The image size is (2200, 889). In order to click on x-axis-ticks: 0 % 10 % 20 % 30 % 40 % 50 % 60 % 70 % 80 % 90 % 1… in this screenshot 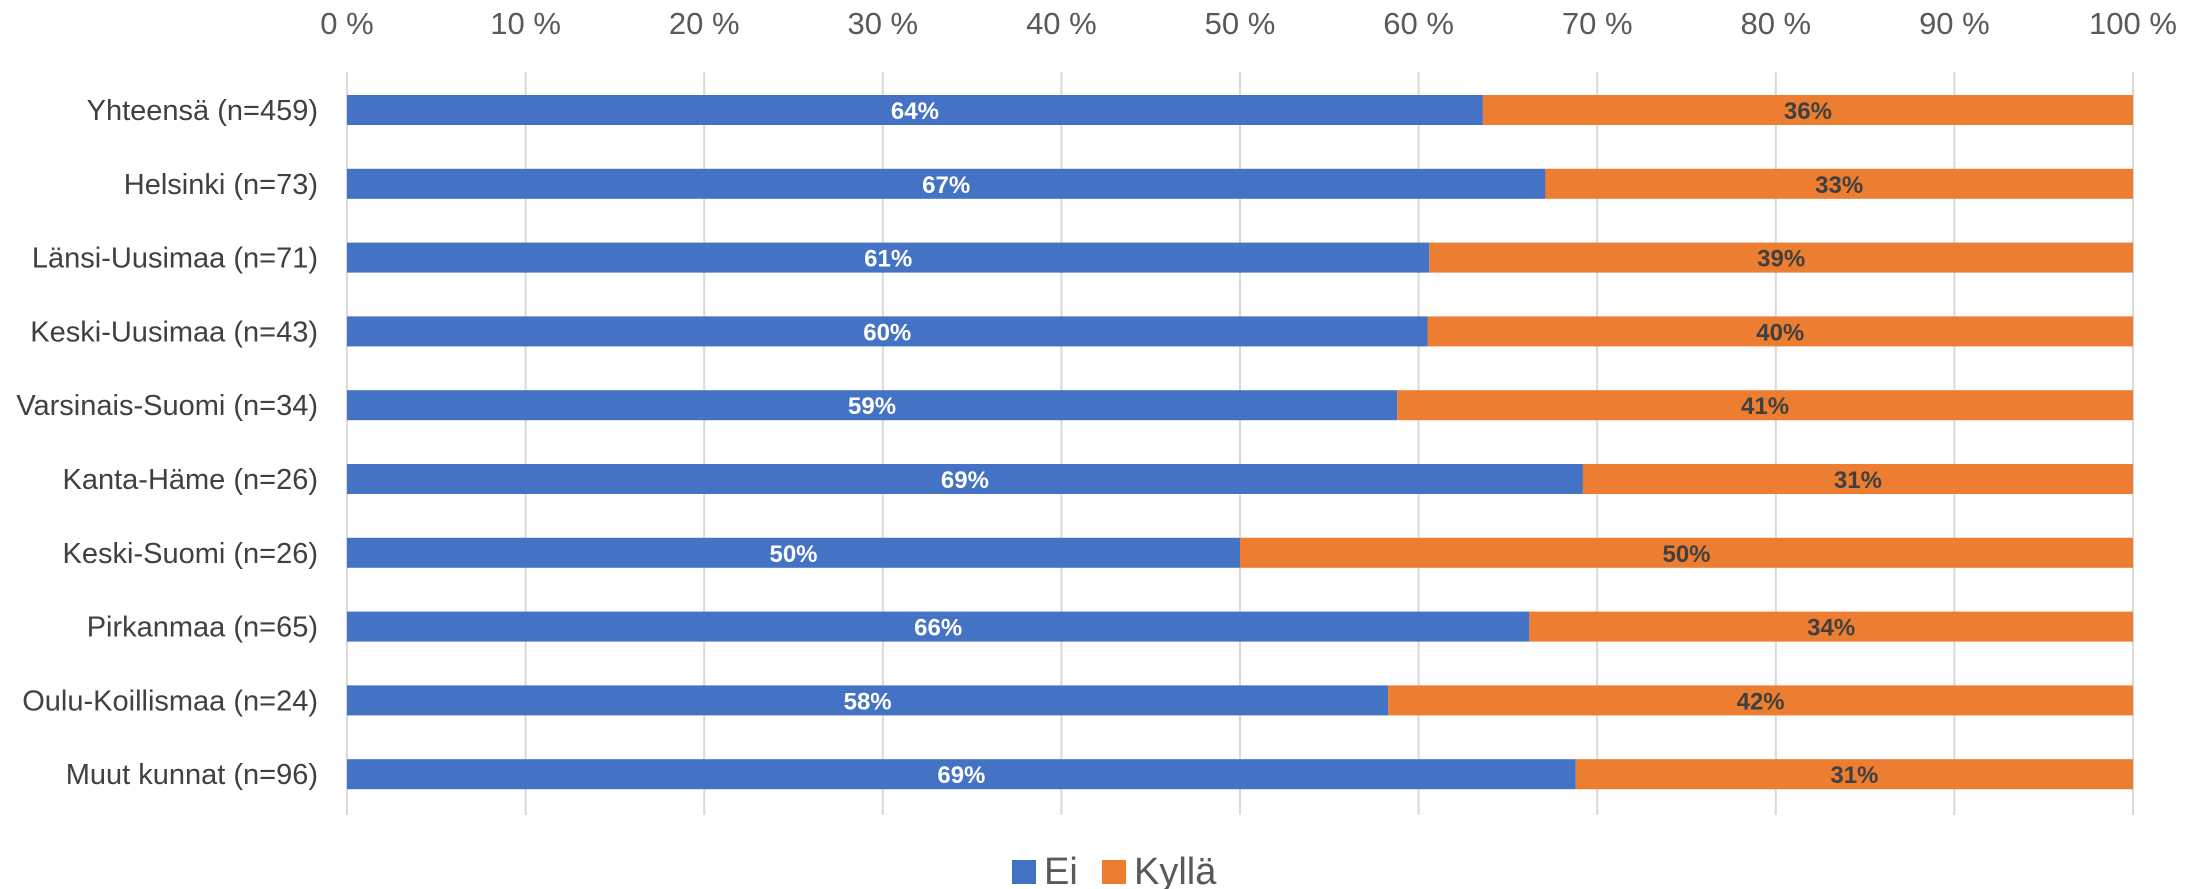, I will do `click(1248, 23)`.